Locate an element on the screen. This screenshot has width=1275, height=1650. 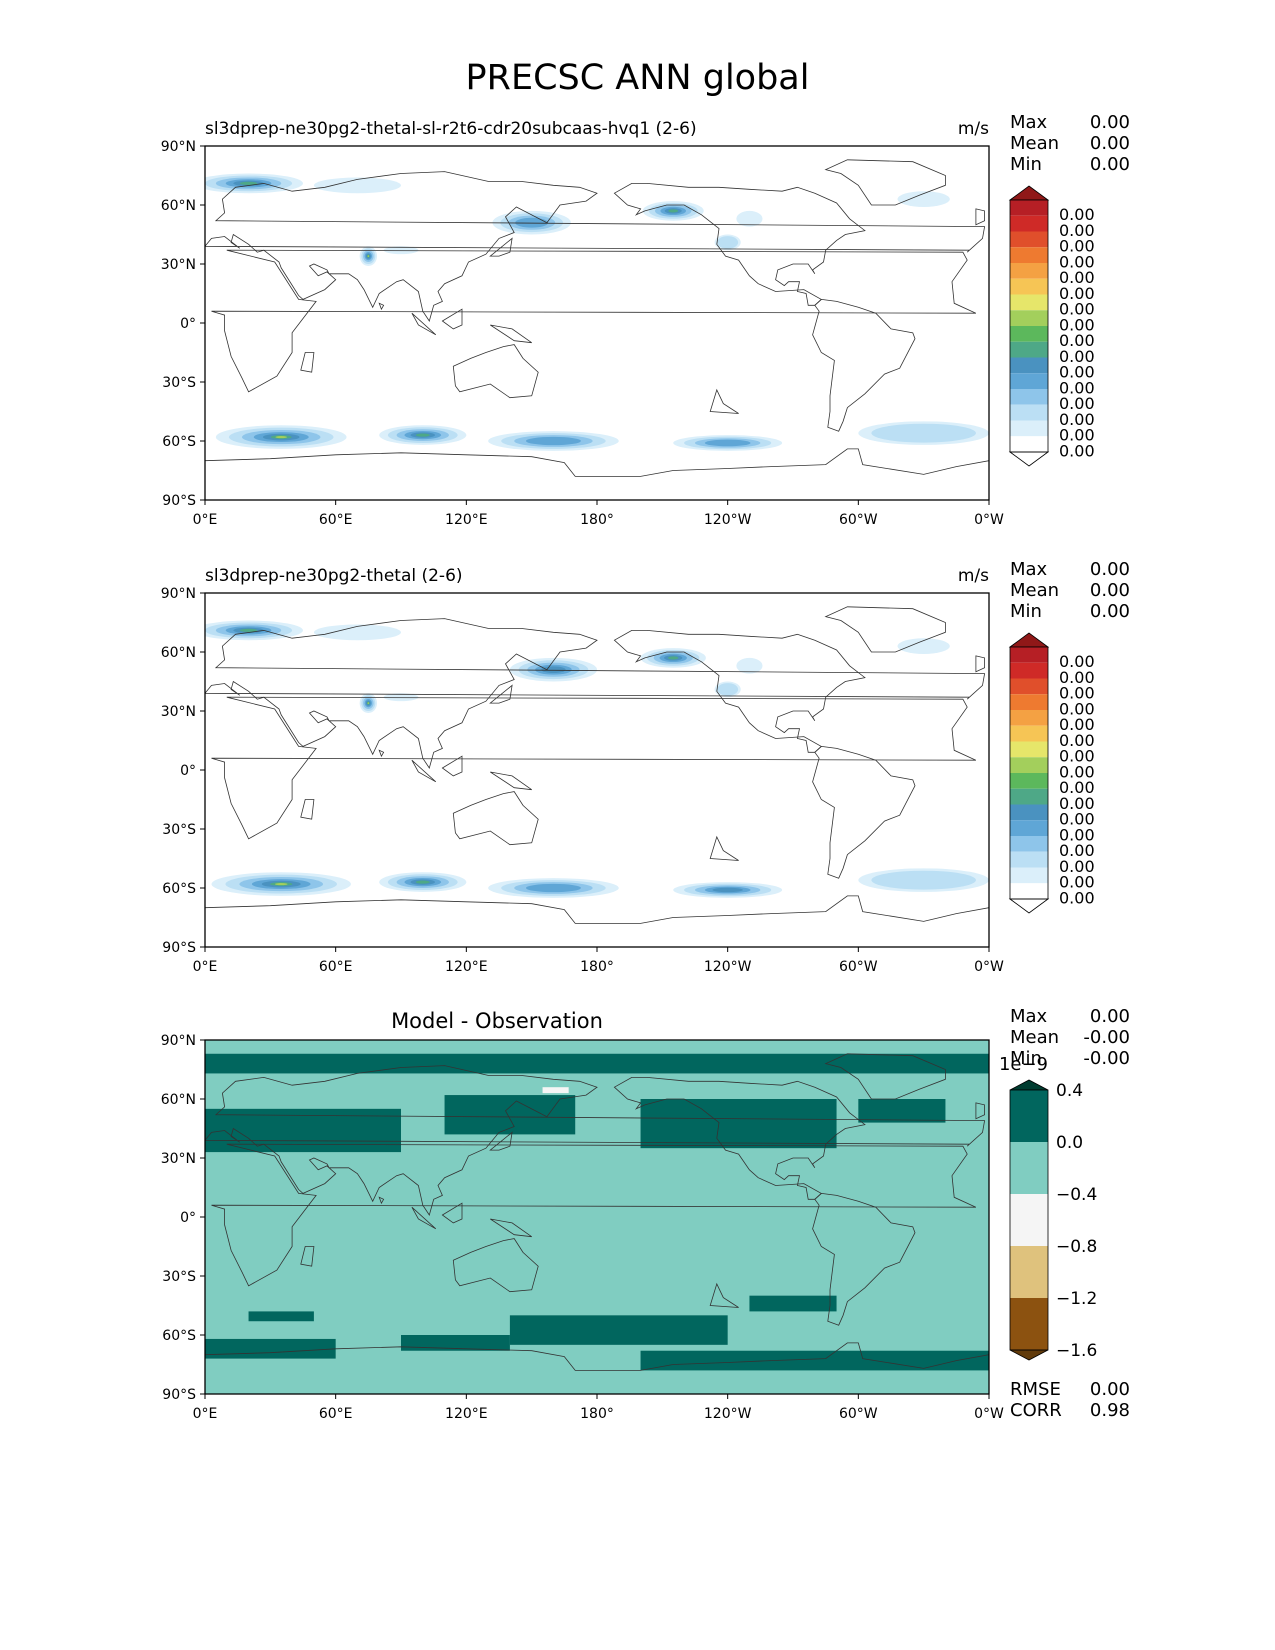
colorbar-label-0-9: 0.00 is located at coordinates (1077, 356).